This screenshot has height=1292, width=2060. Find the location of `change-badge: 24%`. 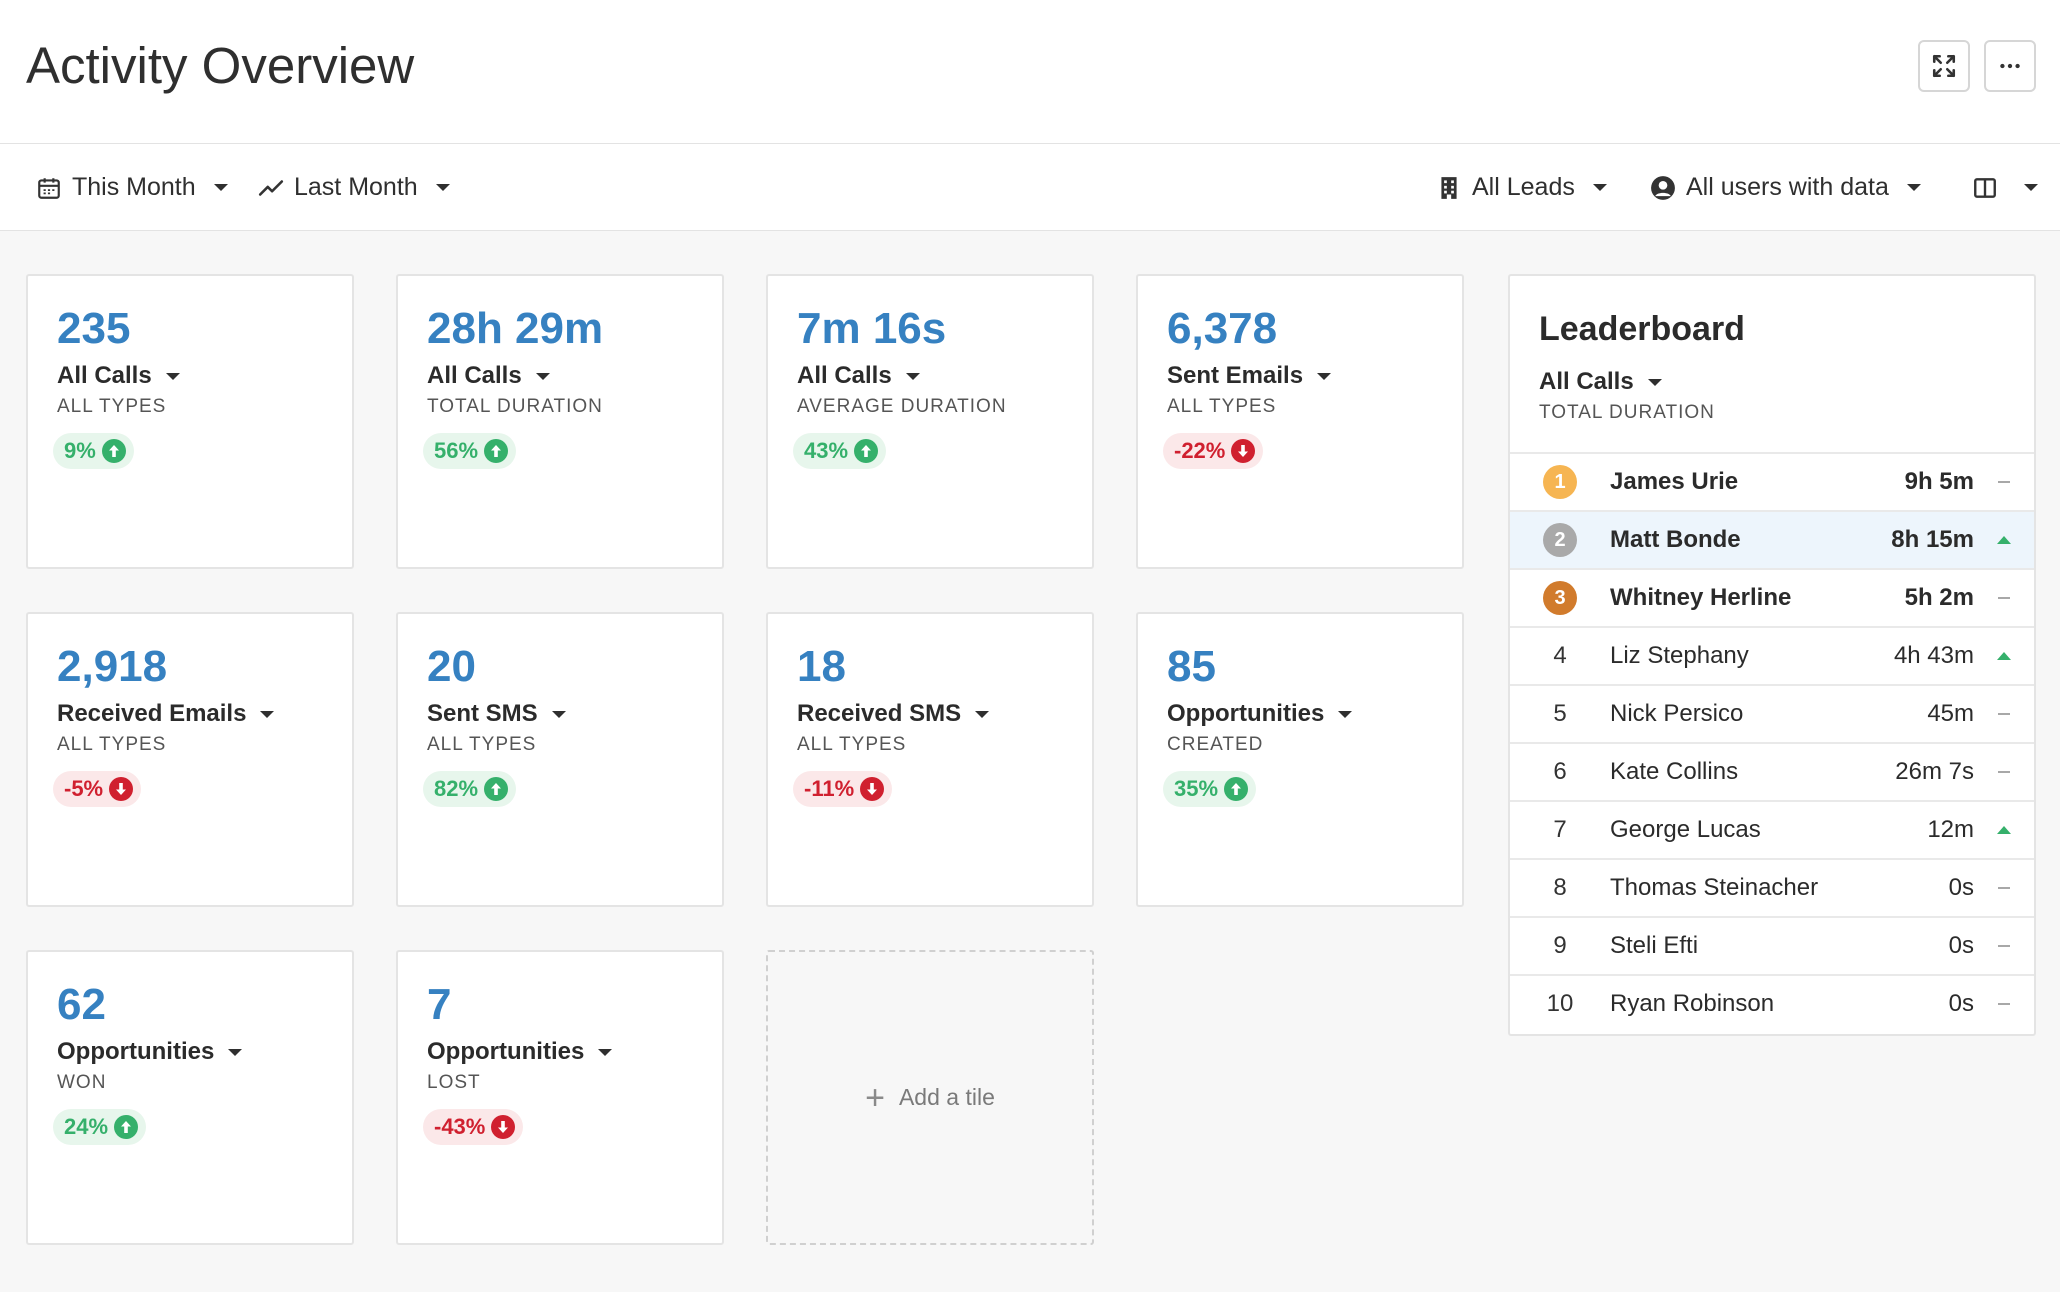

change-badge: 24% is located at coordinates (100, 1127).